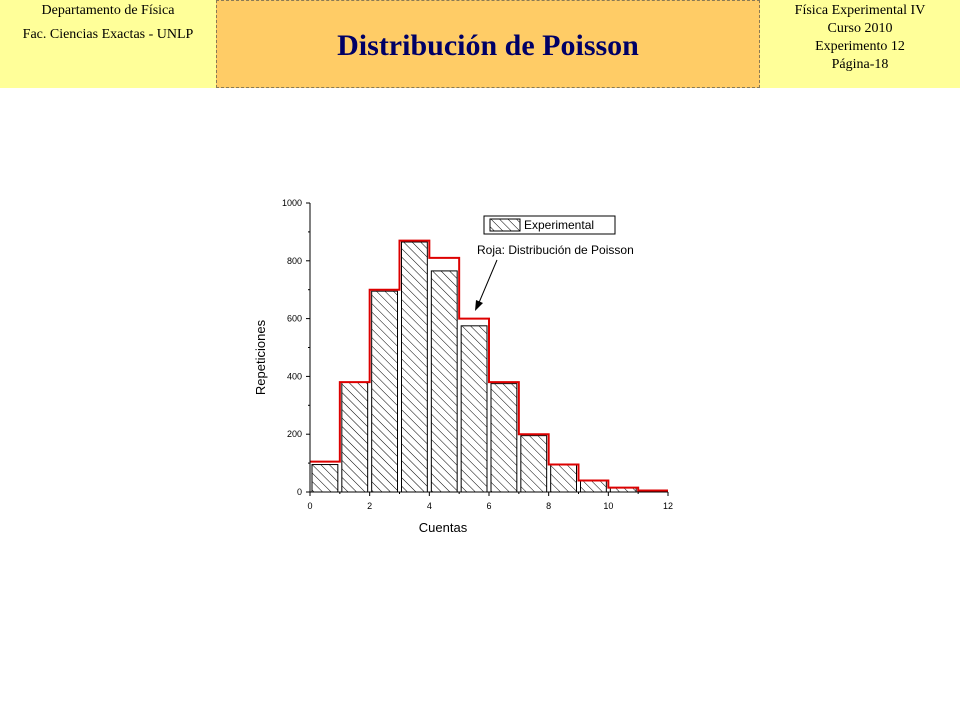 The width and height of the screenshot is (960, 720). I want to click on y-tick-label: 200, so click(294, 434).